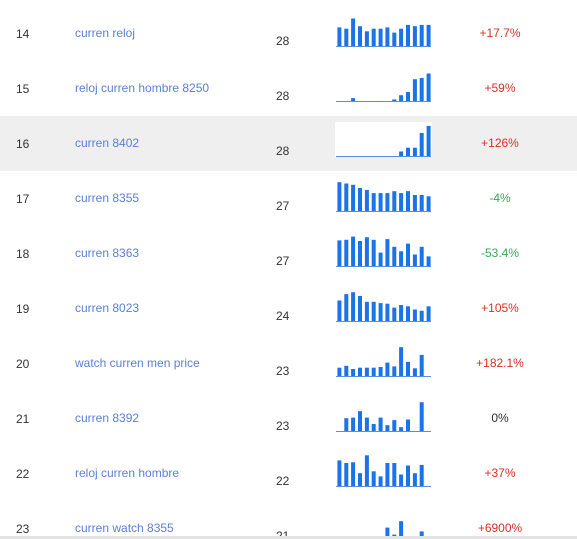 The image size is (577, 539). What do you see at coordinates (107, 198) in the screenshot?
I see `keyword-link: curren 8355` at bounding box center [107, 198].